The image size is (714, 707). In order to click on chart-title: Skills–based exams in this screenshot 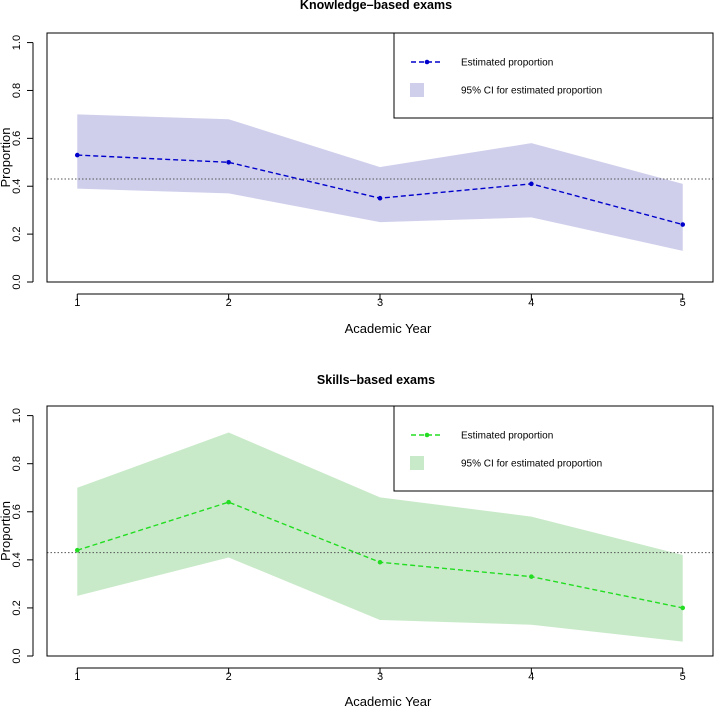, I will do `click(376, 380)`.